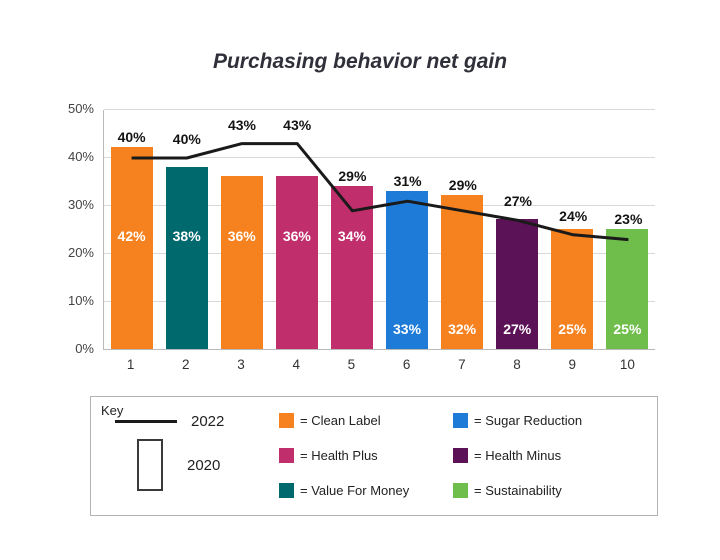 The width and height of the screenshot is (720, 560). Describe the element at coordinates (517, 284) in the screenshot. I see `bar-category-8: 27%` at that location.